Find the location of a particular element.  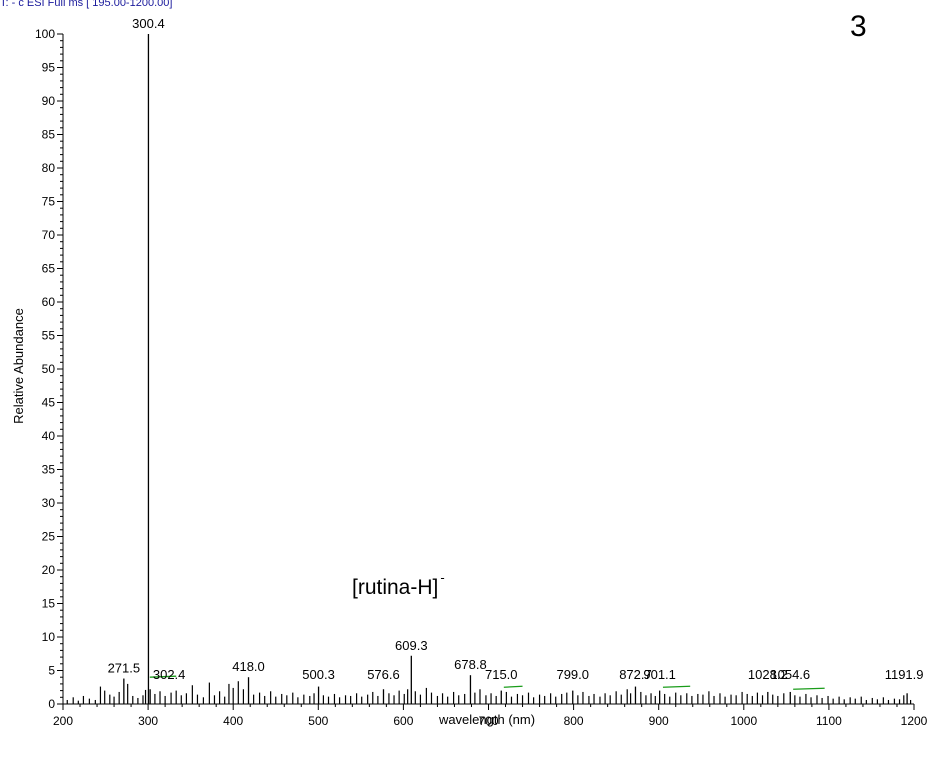

peak-label: 576.6 is located at coordinates (383, 674).